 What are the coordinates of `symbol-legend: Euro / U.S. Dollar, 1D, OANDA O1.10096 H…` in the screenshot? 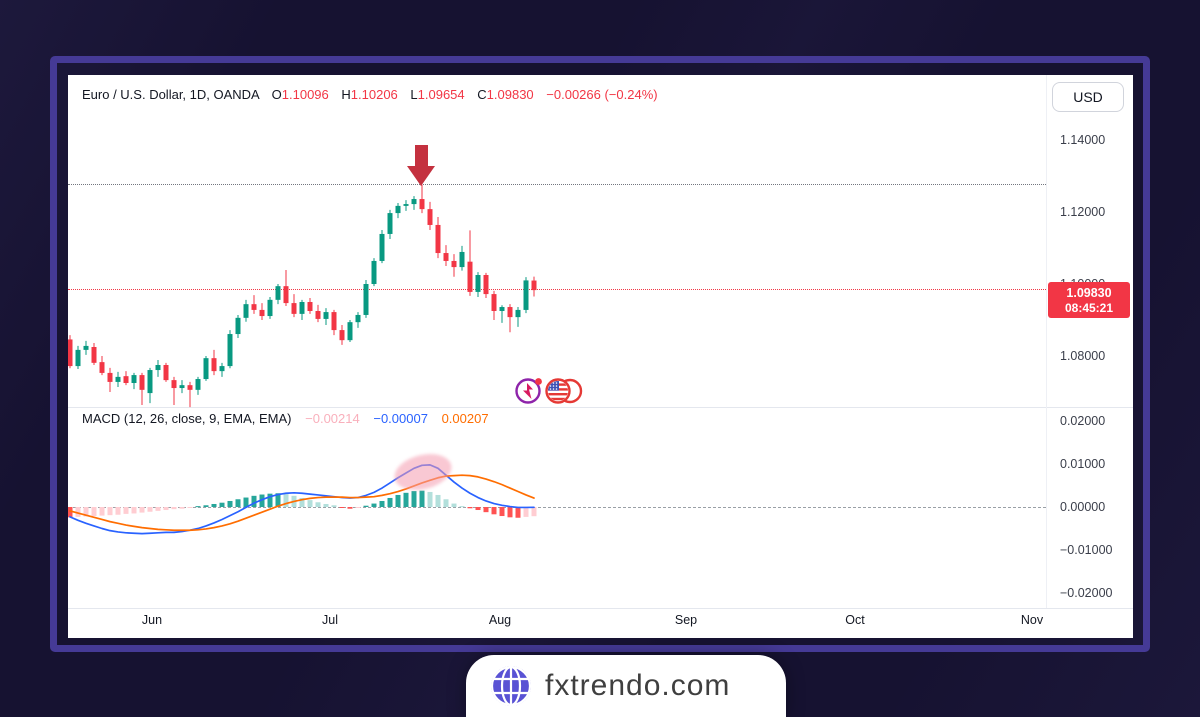 It's located at (370, 94).